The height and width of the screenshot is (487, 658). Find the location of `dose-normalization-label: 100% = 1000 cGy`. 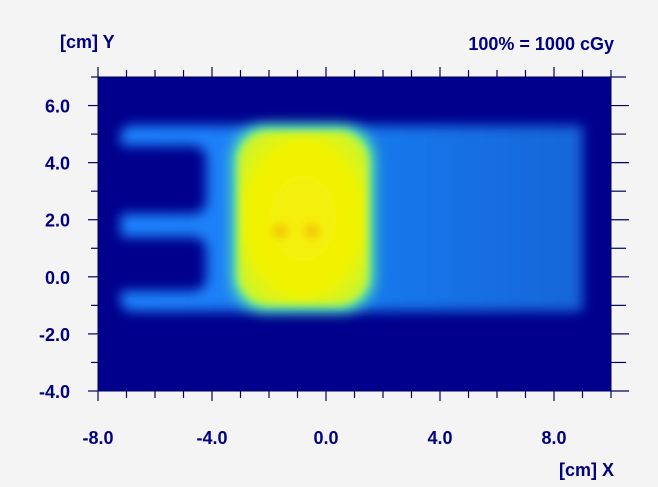

dose-normalization-label: 100% = 1000 cGy is located at coordinates (541, 44).